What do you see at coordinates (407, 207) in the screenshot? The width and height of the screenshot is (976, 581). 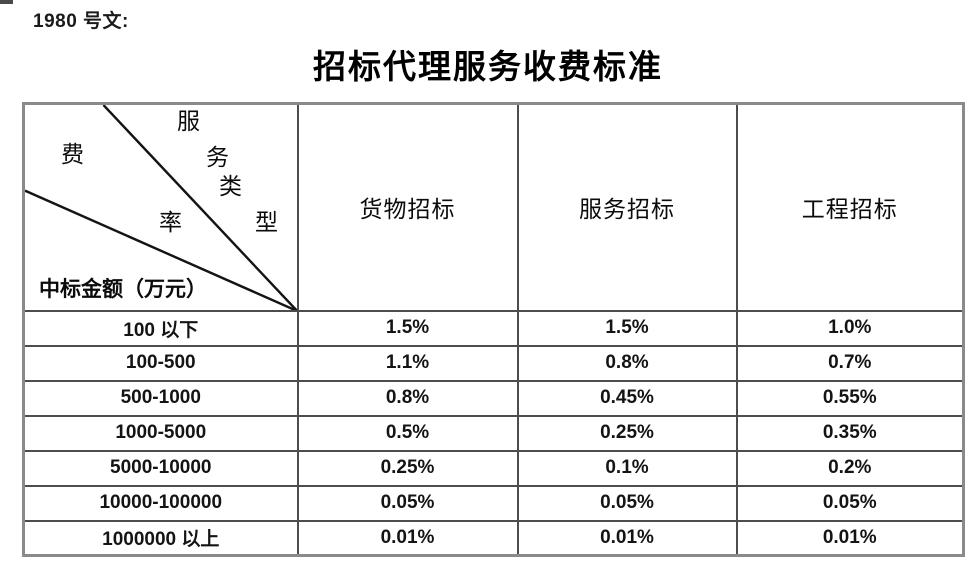 I see `column-header-goods: 货物招标` at bounding box center [407, 207].